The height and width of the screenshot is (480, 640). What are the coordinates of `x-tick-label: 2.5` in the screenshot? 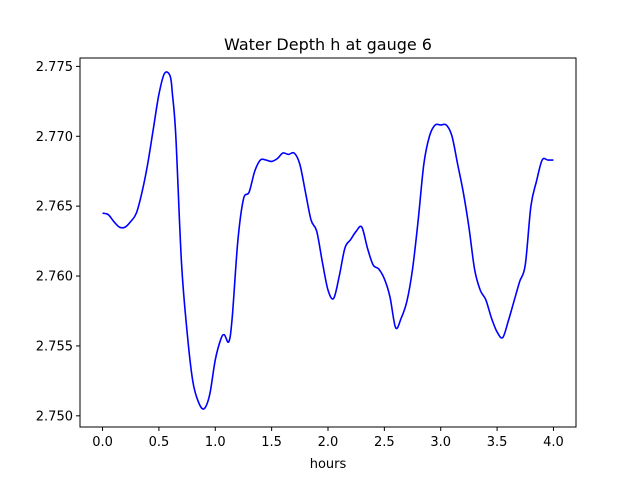 It's located at (384, 442).